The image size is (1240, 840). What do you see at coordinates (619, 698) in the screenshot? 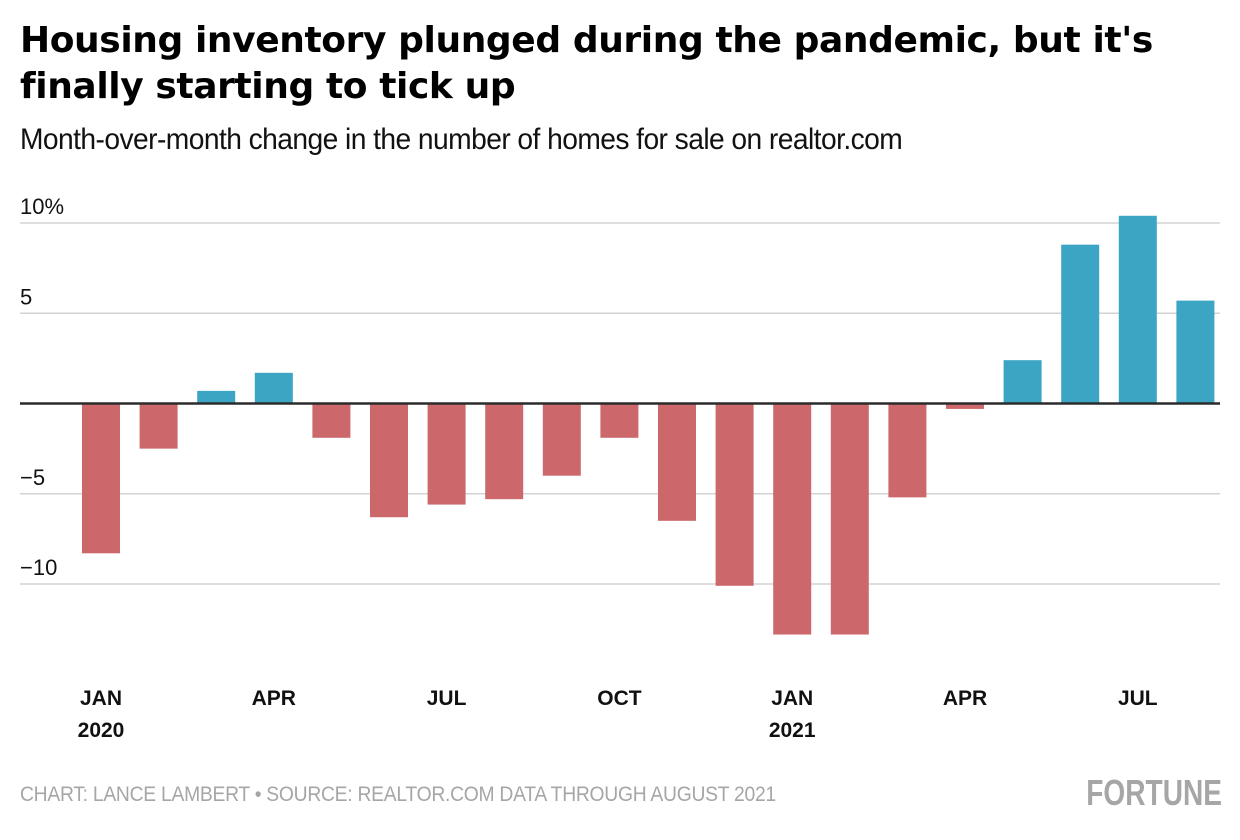
I see `x-tick-label: OCT` at bounding box center [619, 698].